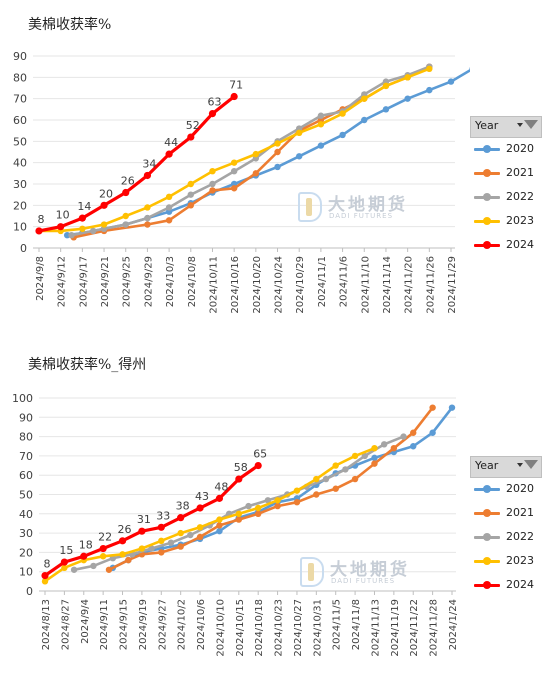  Describe the element at coordinates (520, 244) in the screenshot. I see `legend-label: 2024` at that location.